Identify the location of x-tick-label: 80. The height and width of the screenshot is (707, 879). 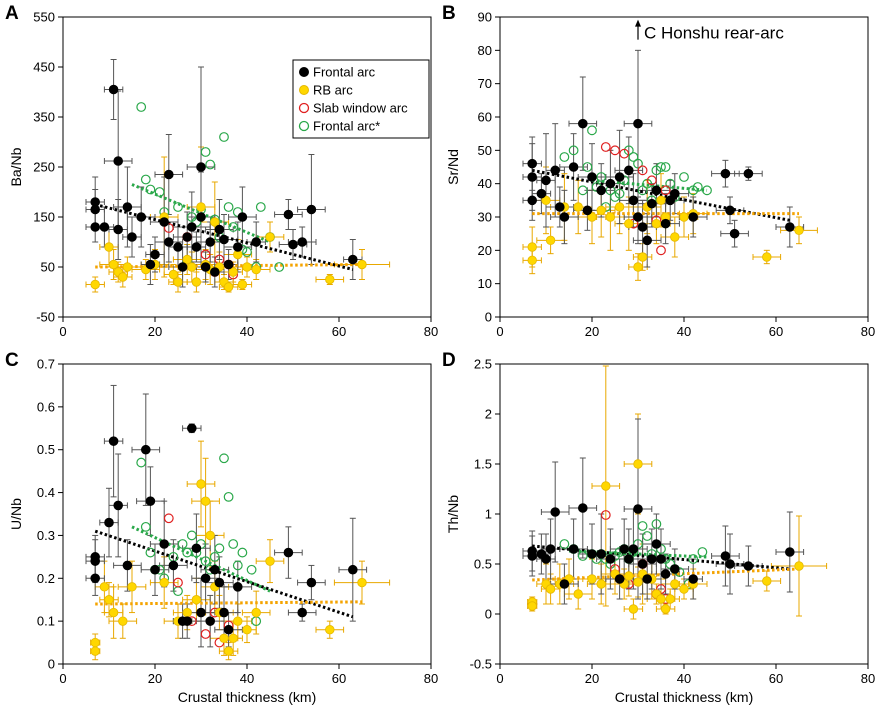
(431, 678).